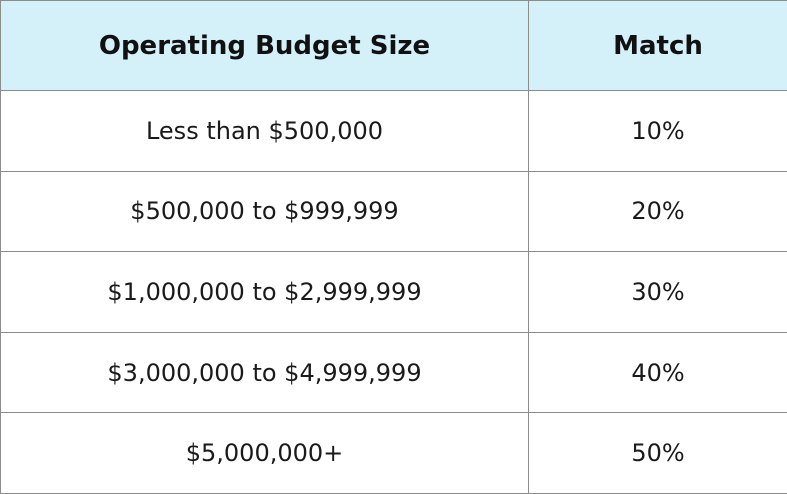 This screenshot has height=494, width=787. Describe the element at coordinates (657, 453) in the screenshot. I see `match-cell: 50%` at that location.